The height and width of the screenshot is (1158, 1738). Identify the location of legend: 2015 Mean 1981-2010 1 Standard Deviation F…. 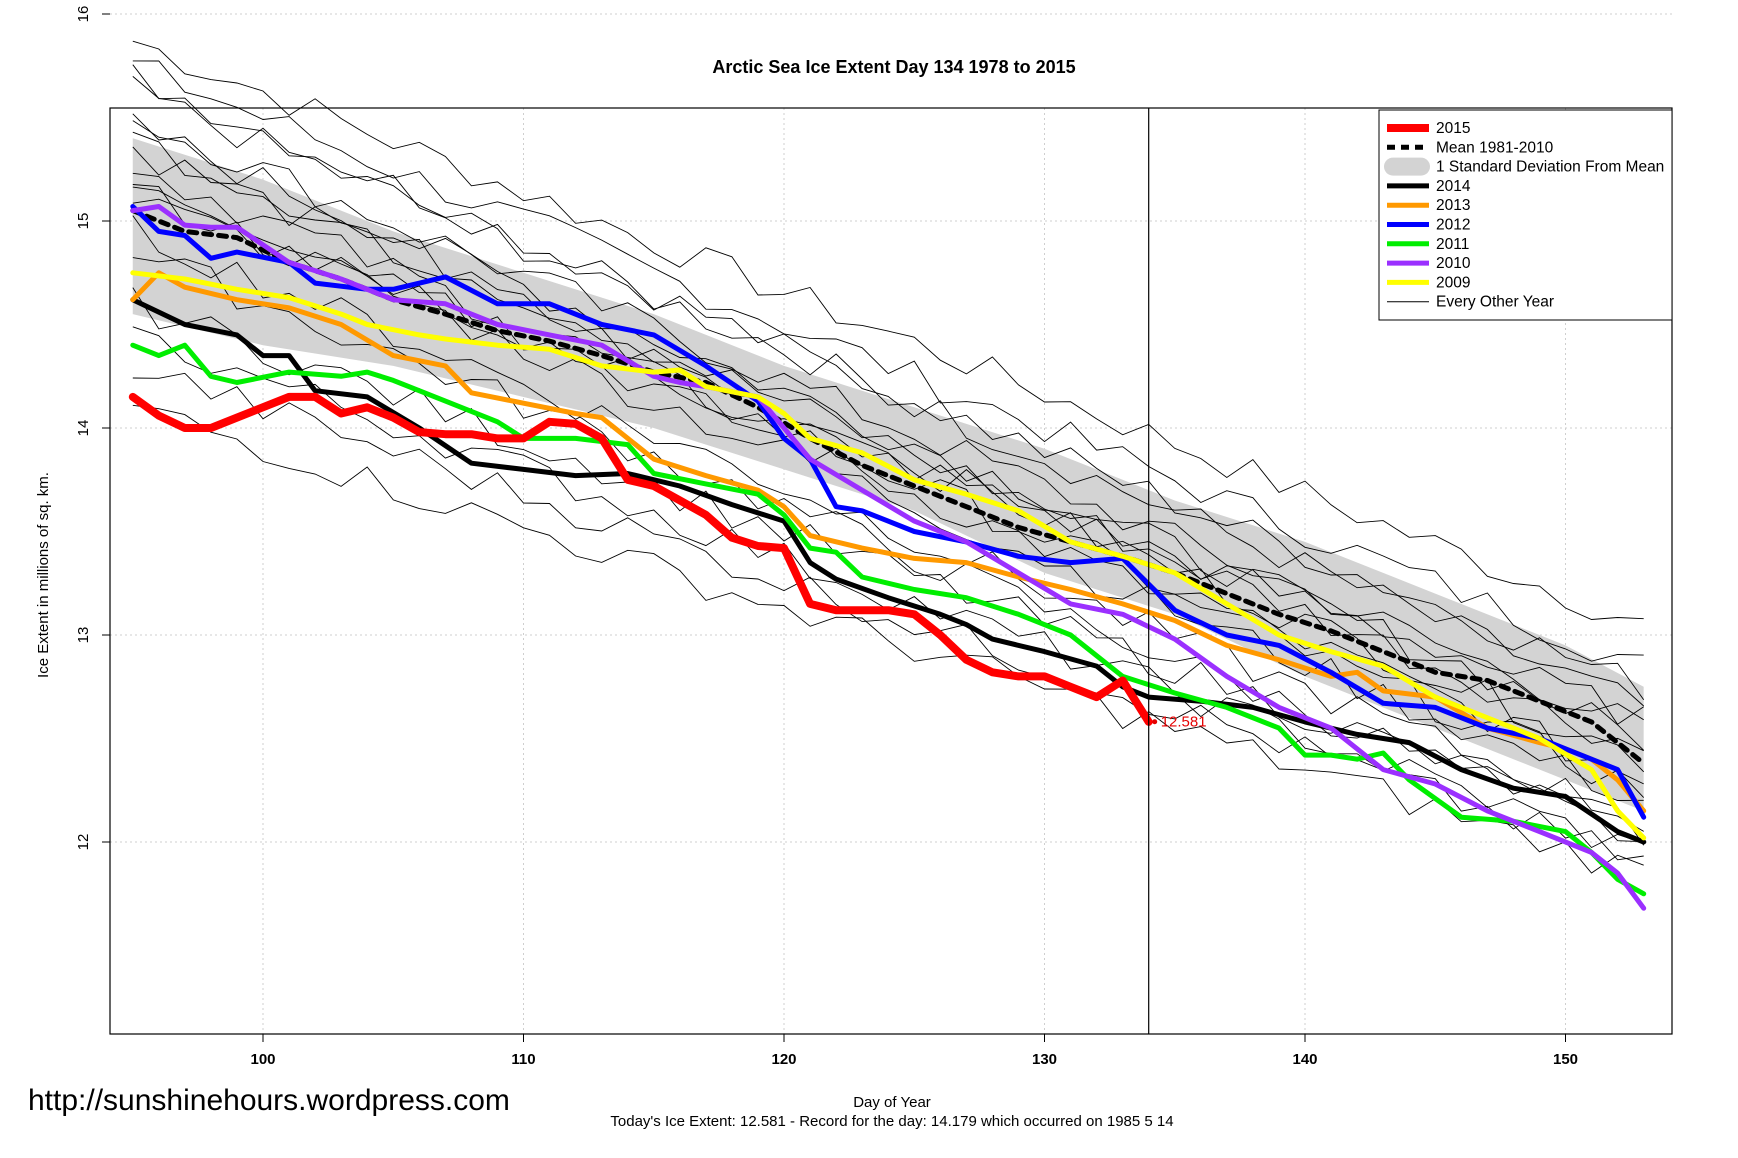
(1525, 215).